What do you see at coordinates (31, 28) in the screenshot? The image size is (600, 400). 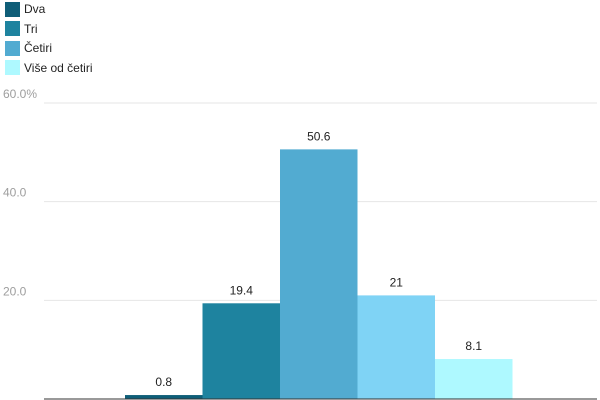 I see `legend-label: Tri` at bounding box center [31, 28].